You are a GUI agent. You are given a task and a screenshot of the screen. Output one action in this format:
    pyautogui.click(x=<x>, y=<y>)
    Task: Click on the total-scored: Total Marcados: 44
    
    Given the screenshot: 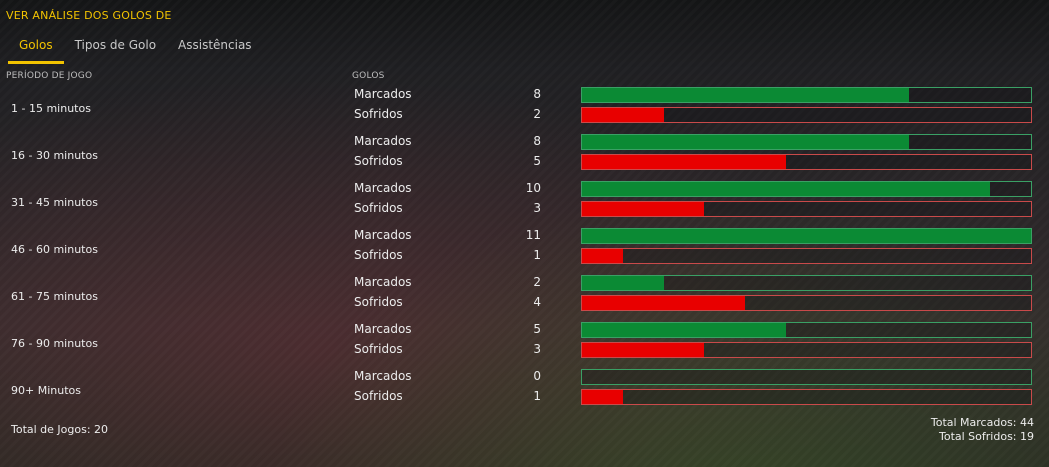 What is the action you would take?
    pyautogui.click(x=982, y=422)
    